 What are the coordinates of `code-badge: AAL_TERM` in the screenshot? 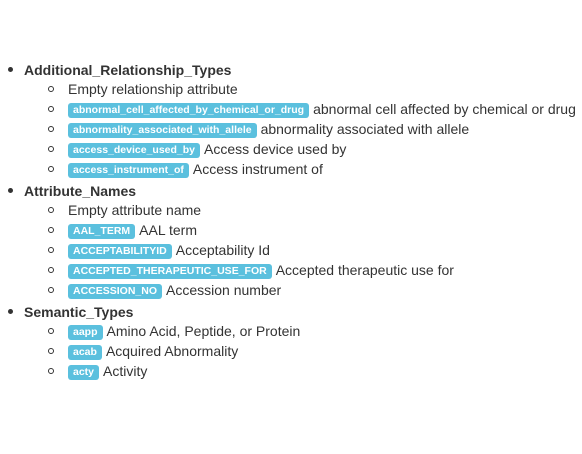 It's located at (102, 231).